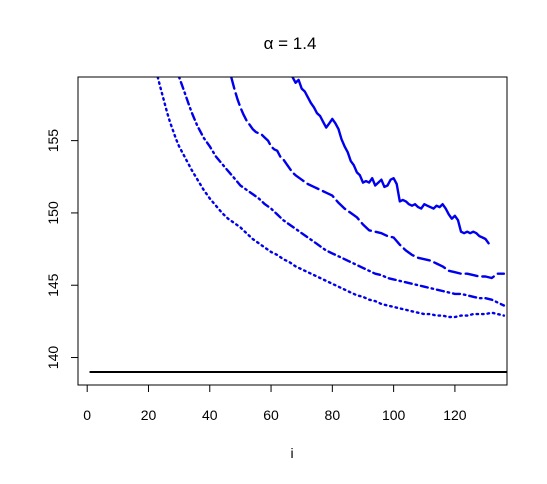 Image resolution: width=547 pixels, height=484 pixels. What do you see at coordinates (291, 453) in the screenshot?
I see `x-axis-label: i` at bounding box center [291, 453].